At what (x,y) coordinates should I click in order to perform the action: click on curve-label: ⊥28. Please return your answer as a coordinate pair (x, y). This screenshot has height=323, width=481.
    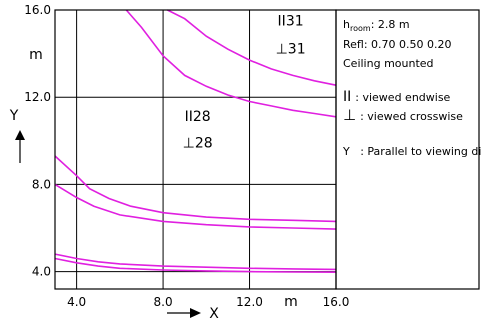
    Looking at the image, I should click on (198, 143).